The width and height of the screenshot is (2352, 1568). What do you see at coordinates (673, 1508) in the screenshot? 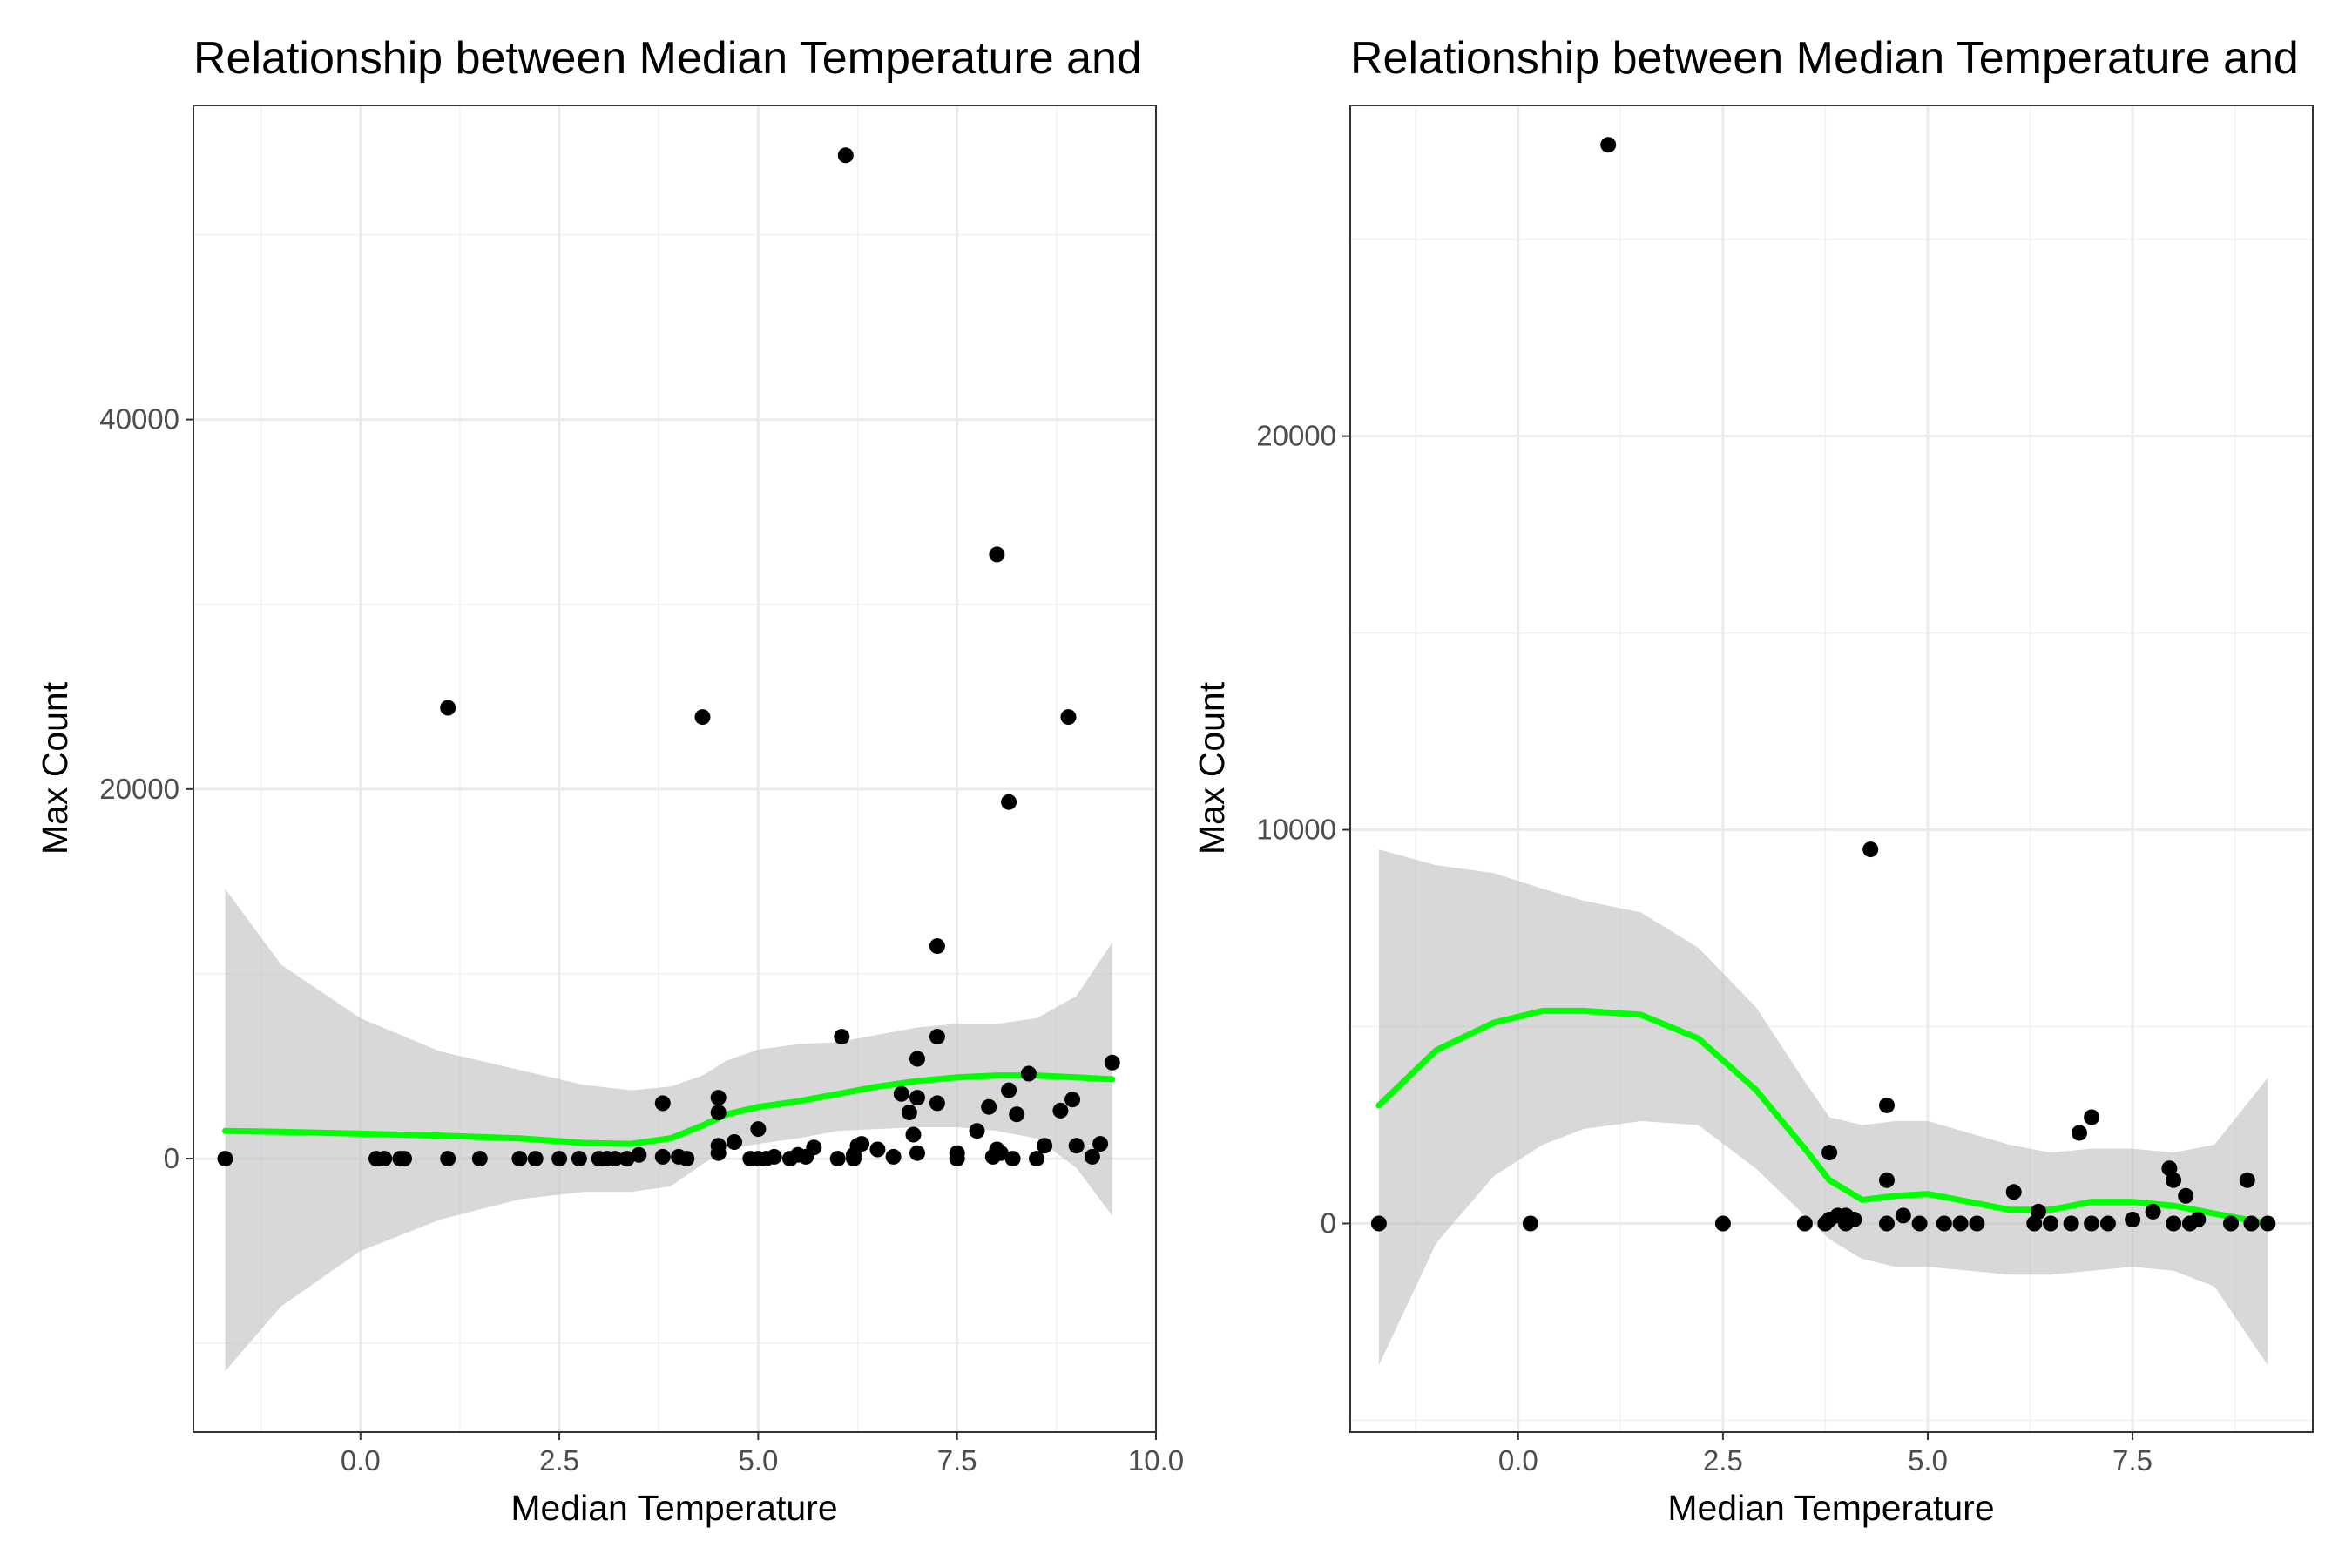
I see `x-axis-title-left: Median Temperature` at bounding box center [673, 1508].